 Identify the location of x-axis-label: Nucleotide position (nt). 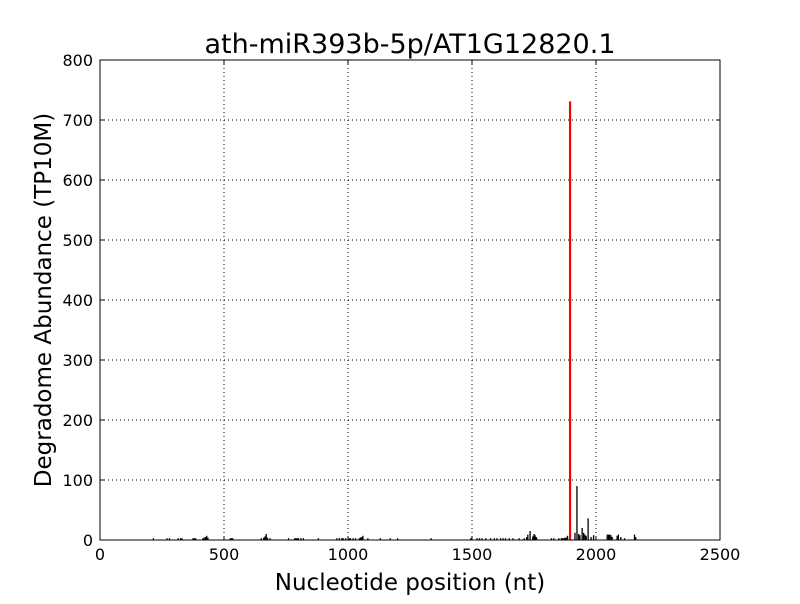
(410, 583).